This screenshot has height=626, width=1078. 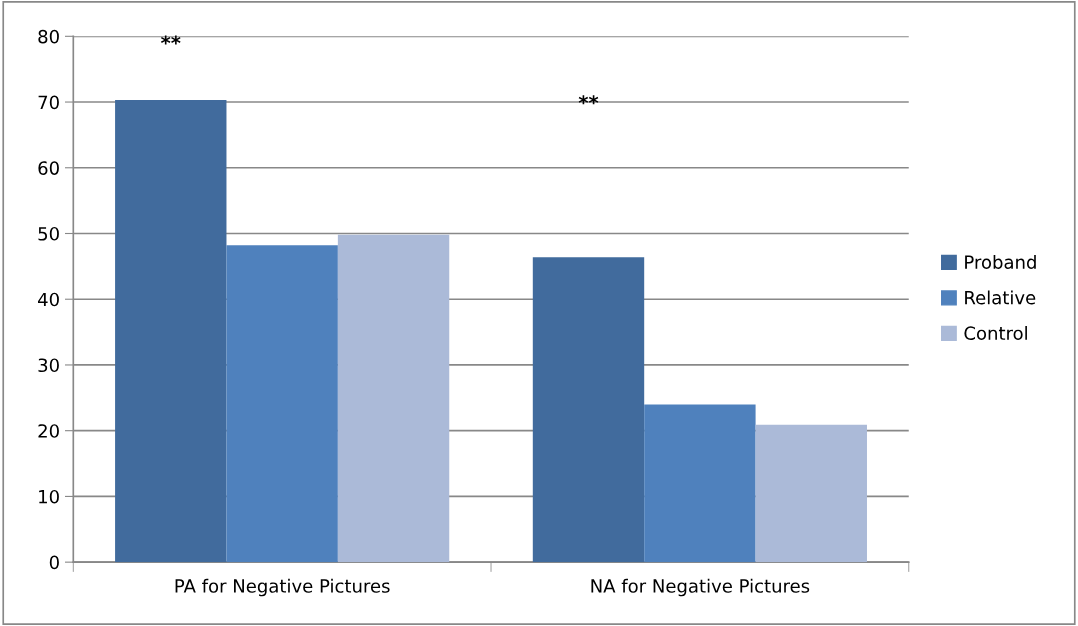 What do you see at coordinates (48, 431) in the screenshot?
I see `y-tick-label: 20` at bounding box center [48, 431].